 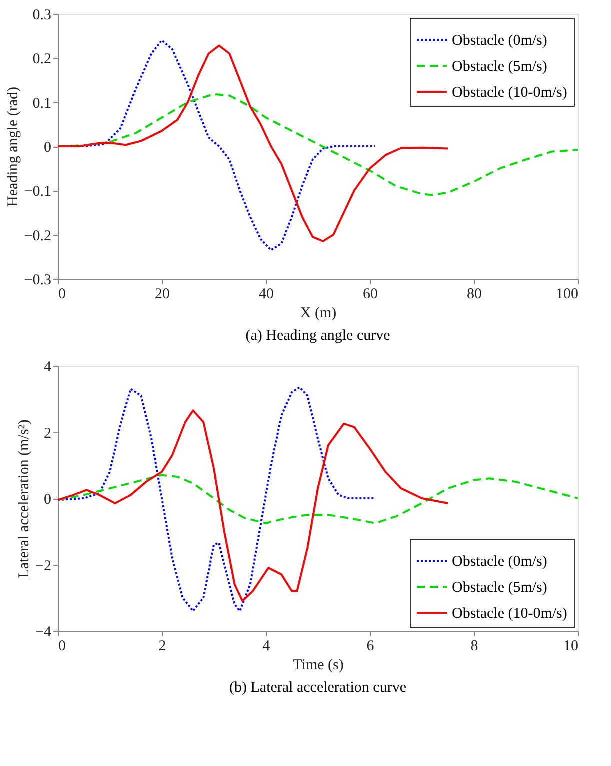 I want to click on x-axis-title: X (m), so click(x=318, y=314).